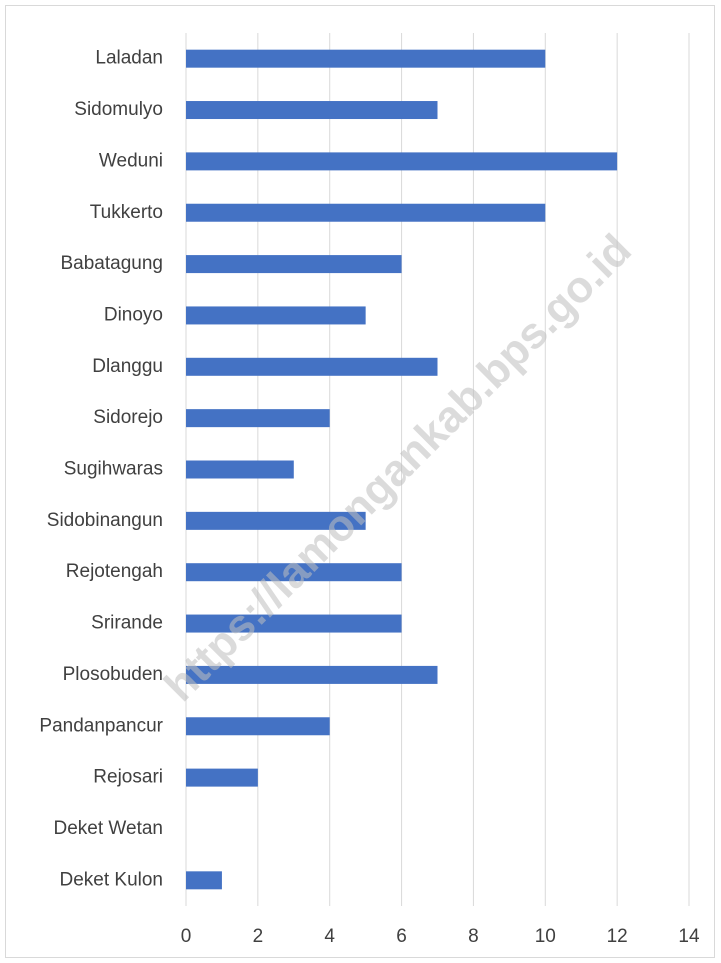 This screenshot has width=721, height=963. What do you see at coordinates (112, 263) in the screenshot?
I see `y-tick-label: Babatagung` at bounding box center [112, 263].